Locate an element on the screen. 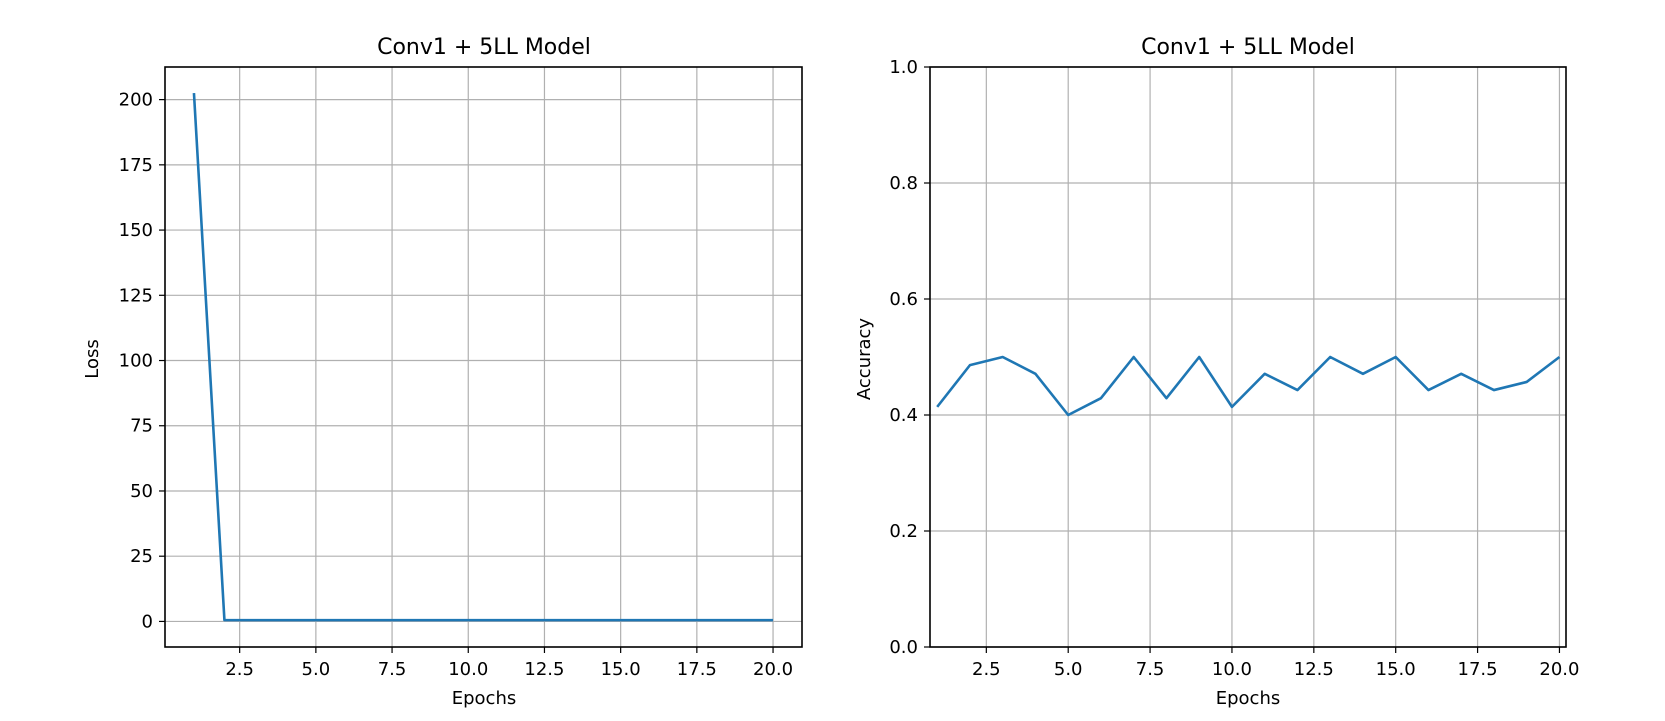 The height and width of the screenshot is (721, 1665). loss-y-tick-label: 100 is located at coordinates (136, 361).